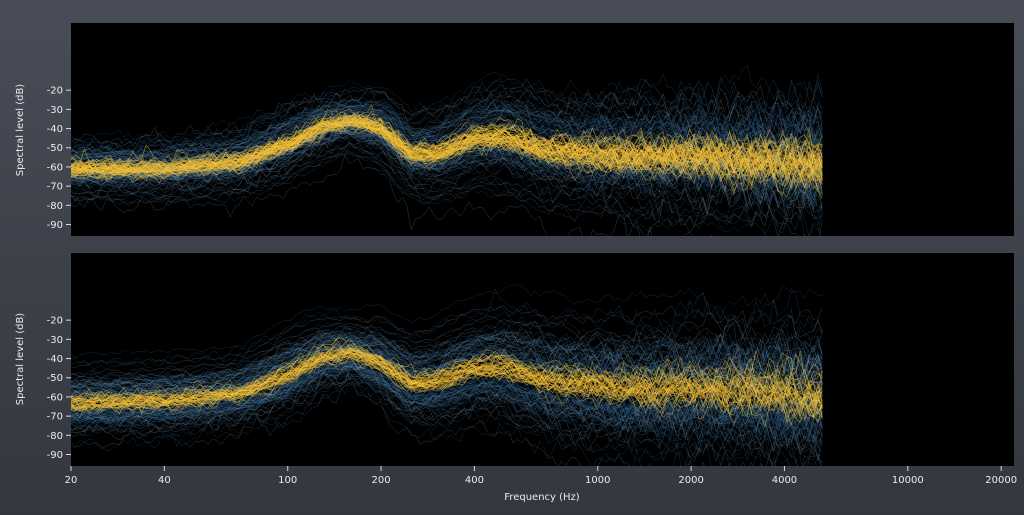  I want to click on y-tick-label: -80, so click(55, 436).